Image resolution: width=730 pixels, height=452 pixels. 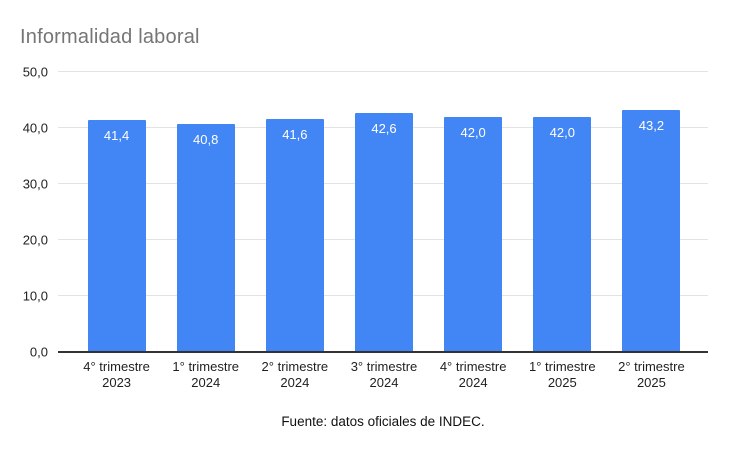 I want to click on y-tick-label: 0,0, so click(x=38, y=352).